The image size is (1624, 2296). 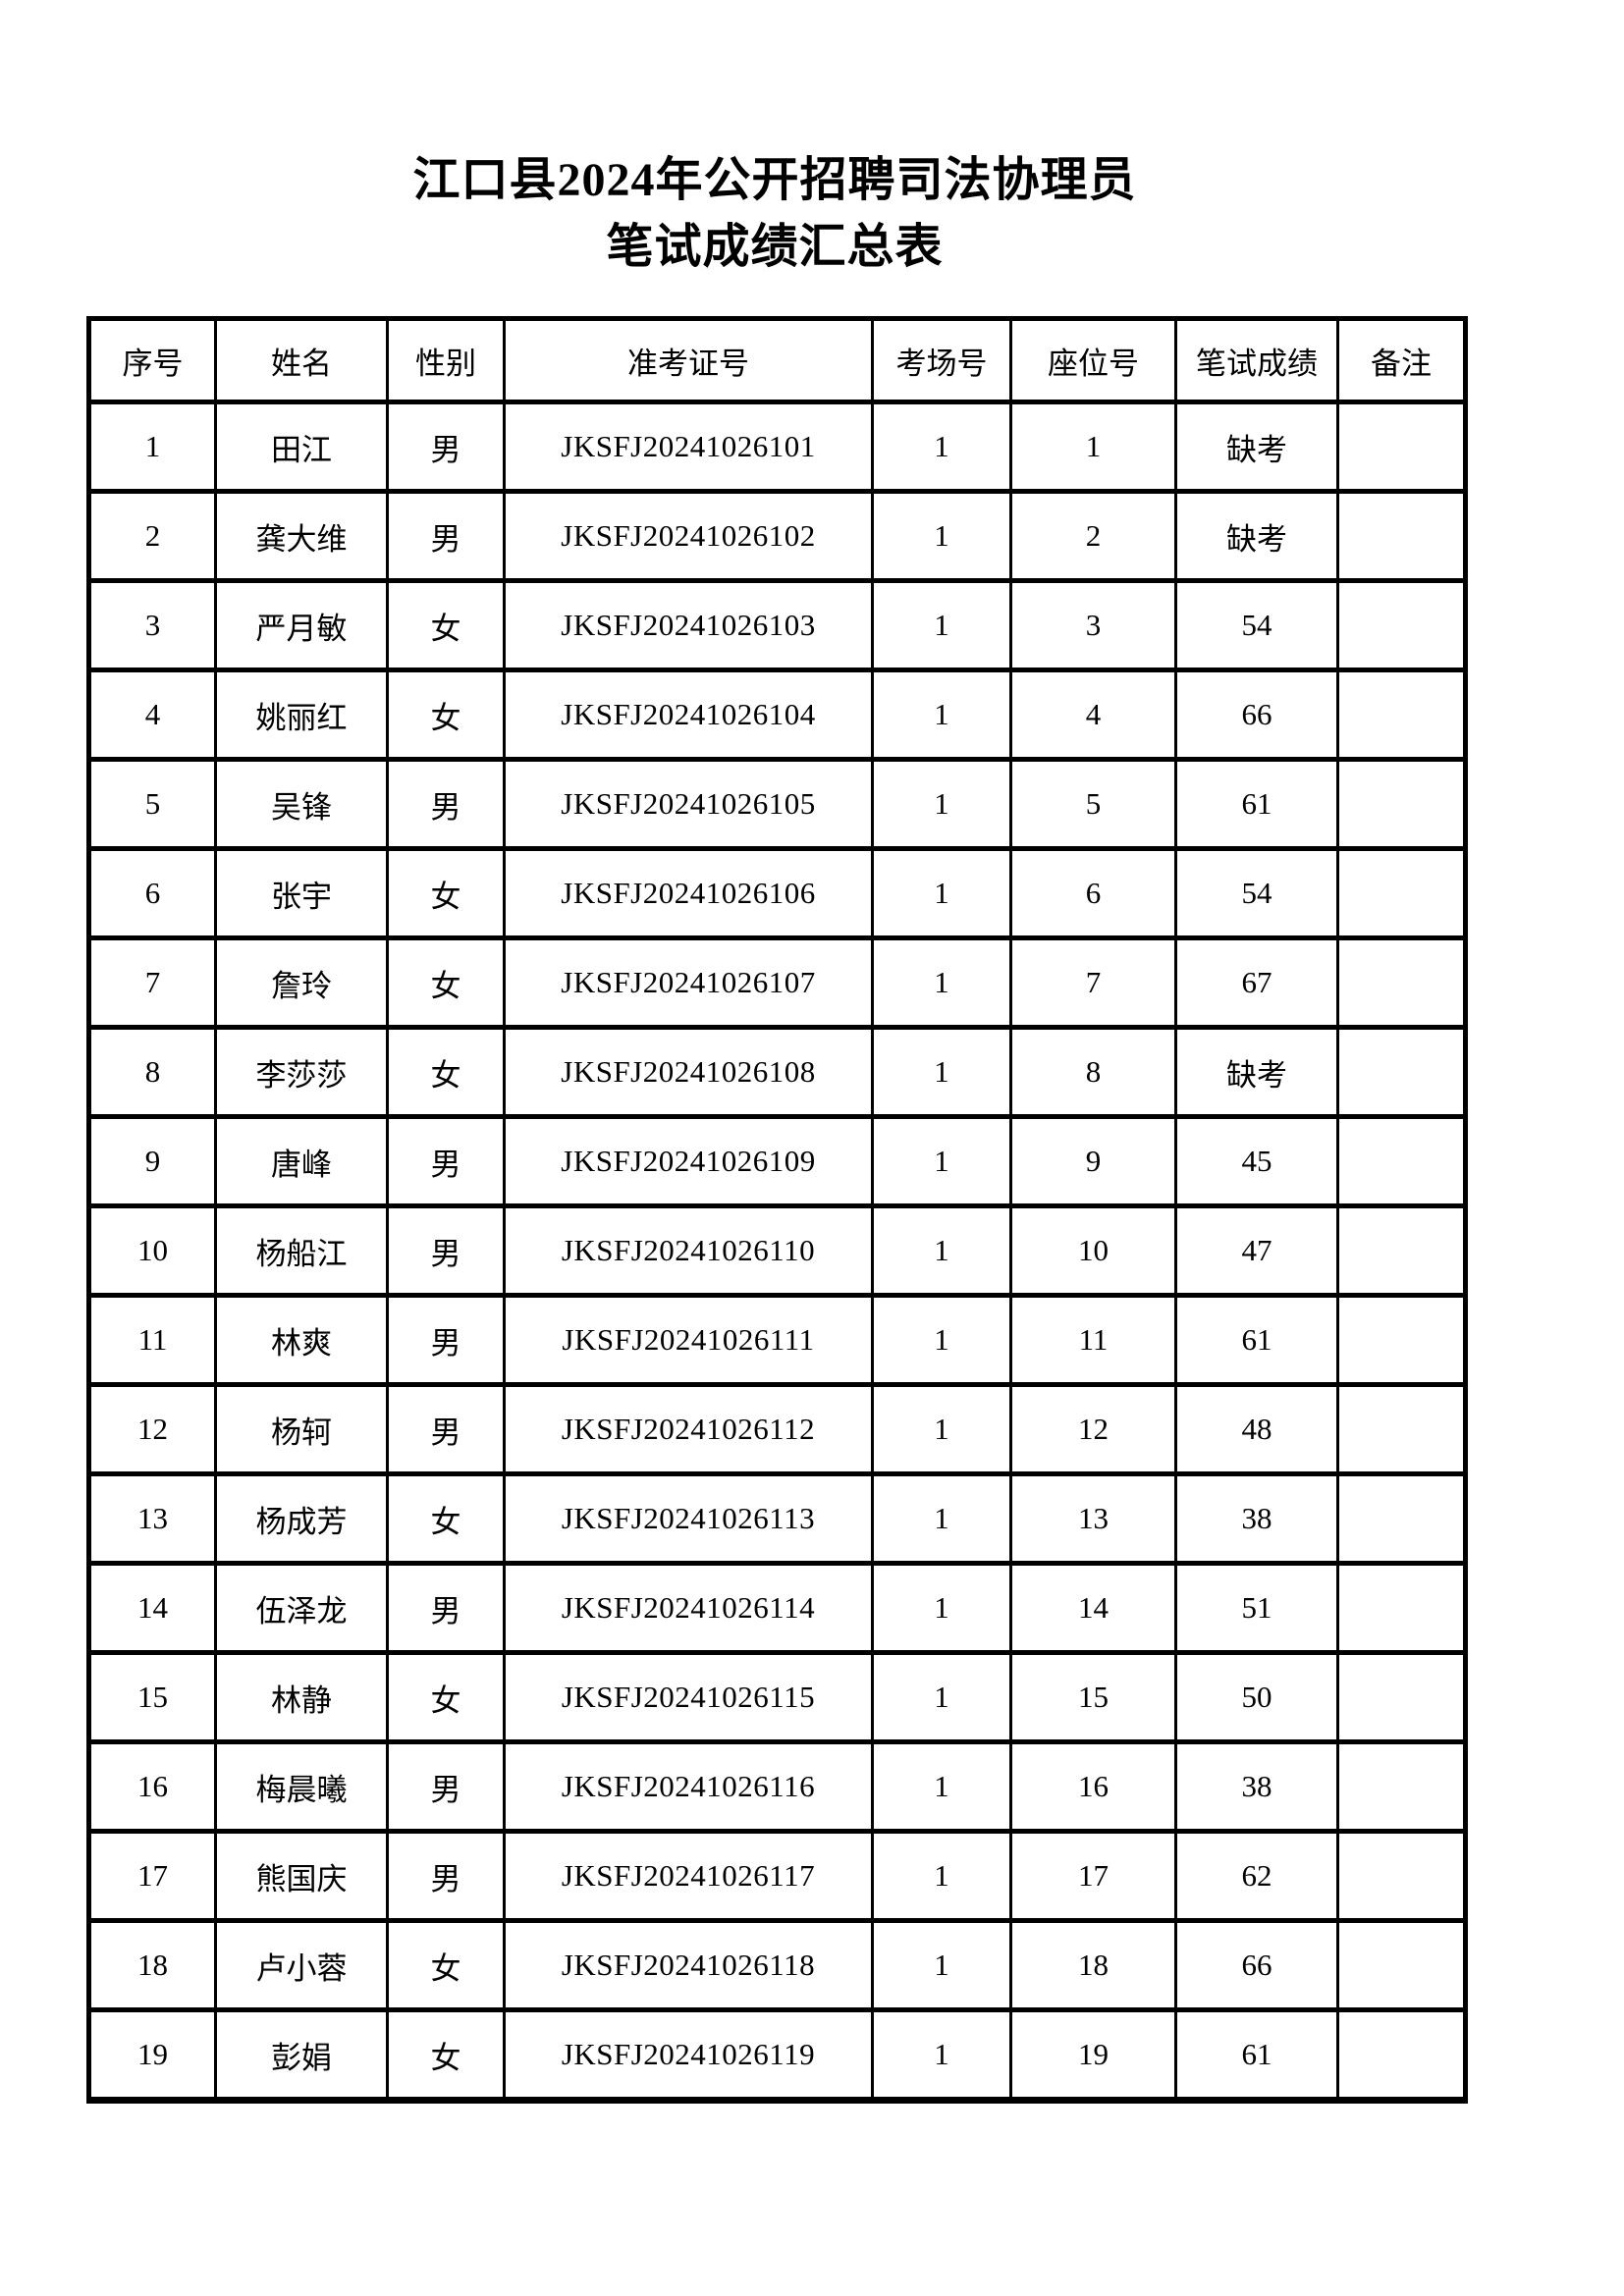 I want to click on cell-name: 杨轲, so click(x=301, y=1429).